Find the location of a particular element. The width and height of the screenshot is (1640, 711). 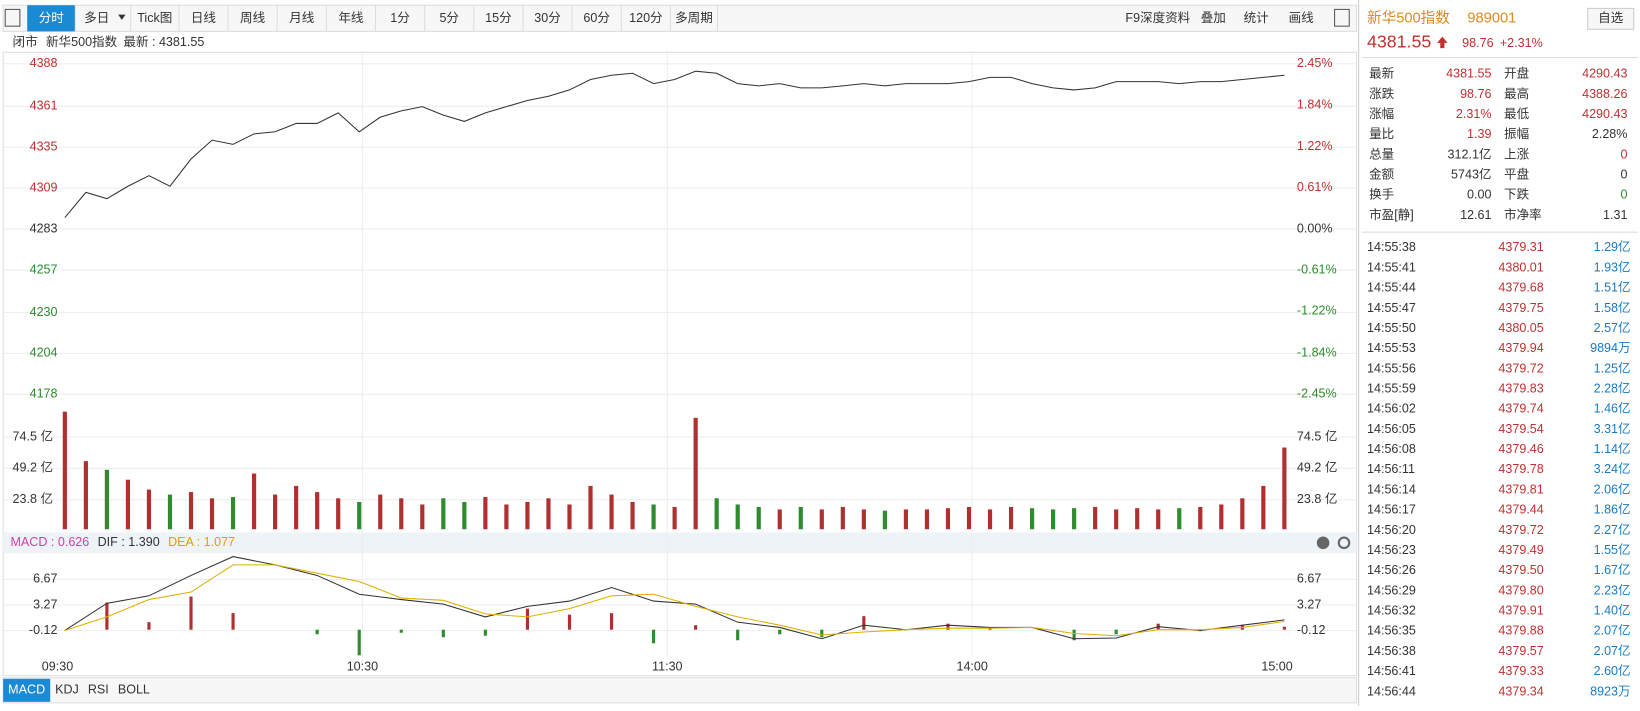

indicator-tab: MACD is located at coordinates (26, 690).